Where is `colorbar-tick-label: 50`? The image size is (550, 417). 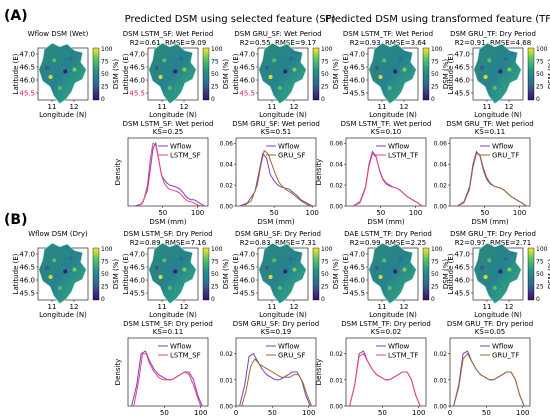
colorbar-tick-label: 50 is located at coordinates (435, 274).